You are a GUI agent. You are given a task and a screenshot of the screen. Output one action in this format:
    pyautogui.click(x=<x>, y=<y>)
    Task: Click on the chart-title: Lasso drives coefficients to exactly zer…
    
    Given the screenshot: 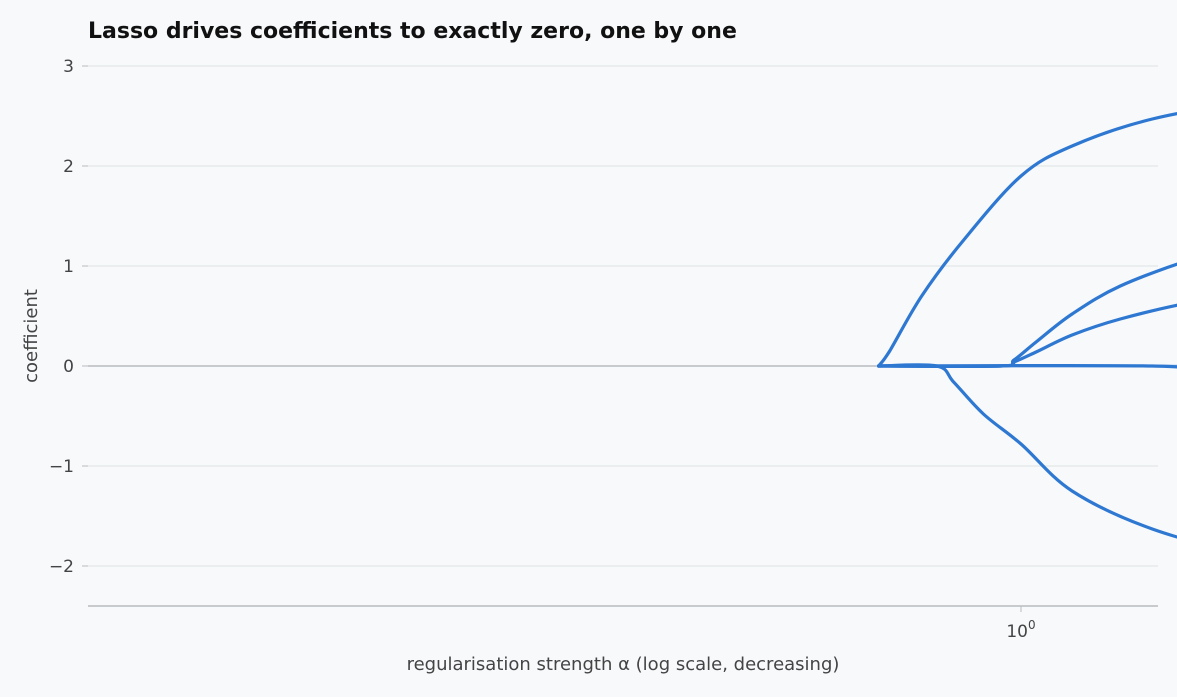 What is the action you would take?
    pyautogui.click(x=412, y=31)
    